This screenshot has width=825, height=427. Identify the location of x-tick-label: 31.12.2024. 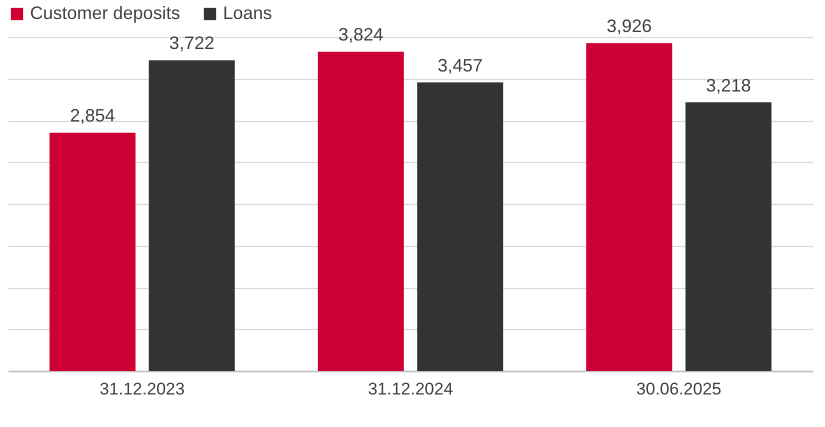
(411, 389).